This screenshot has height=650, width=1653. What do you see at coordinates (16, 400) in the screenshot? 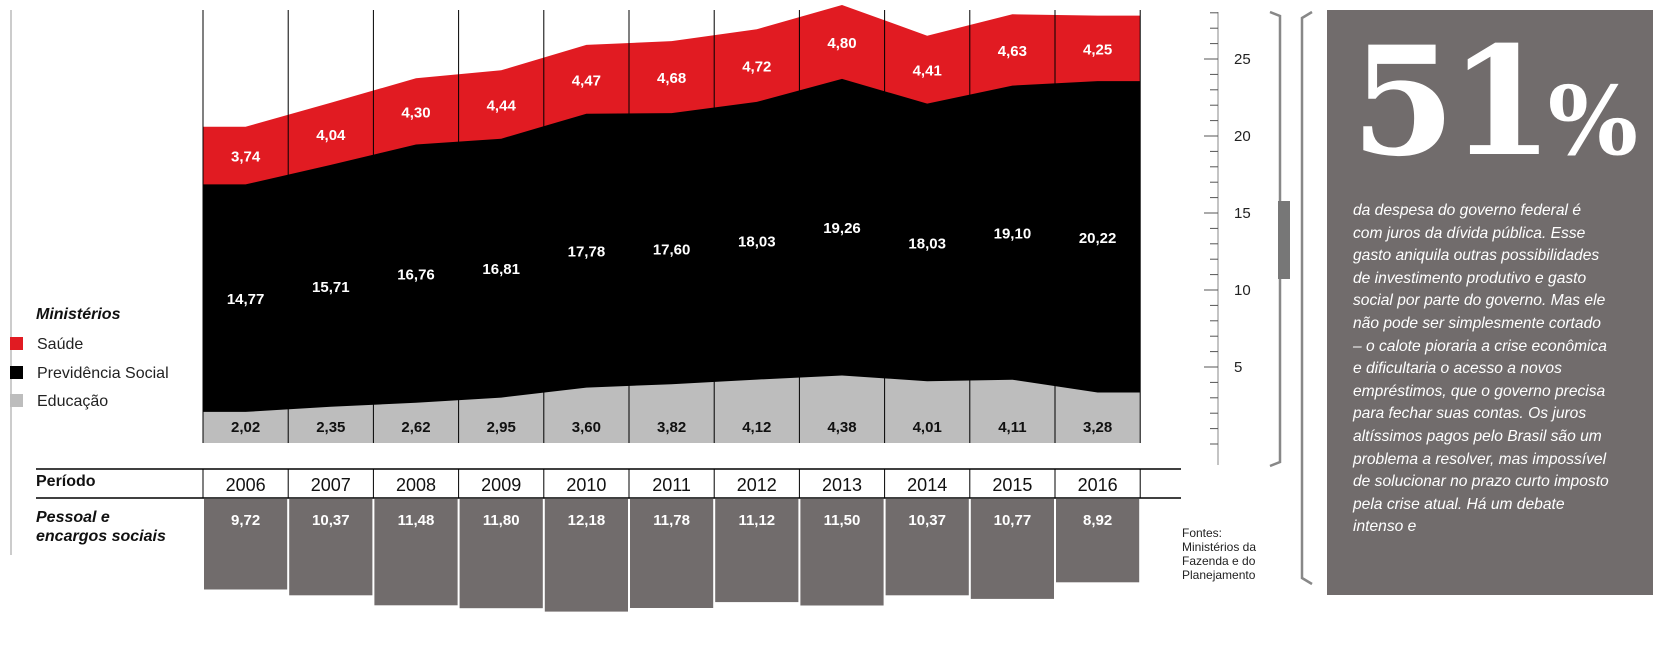
I see `legend-swatch-educacao` at bounding box center [16, 400].